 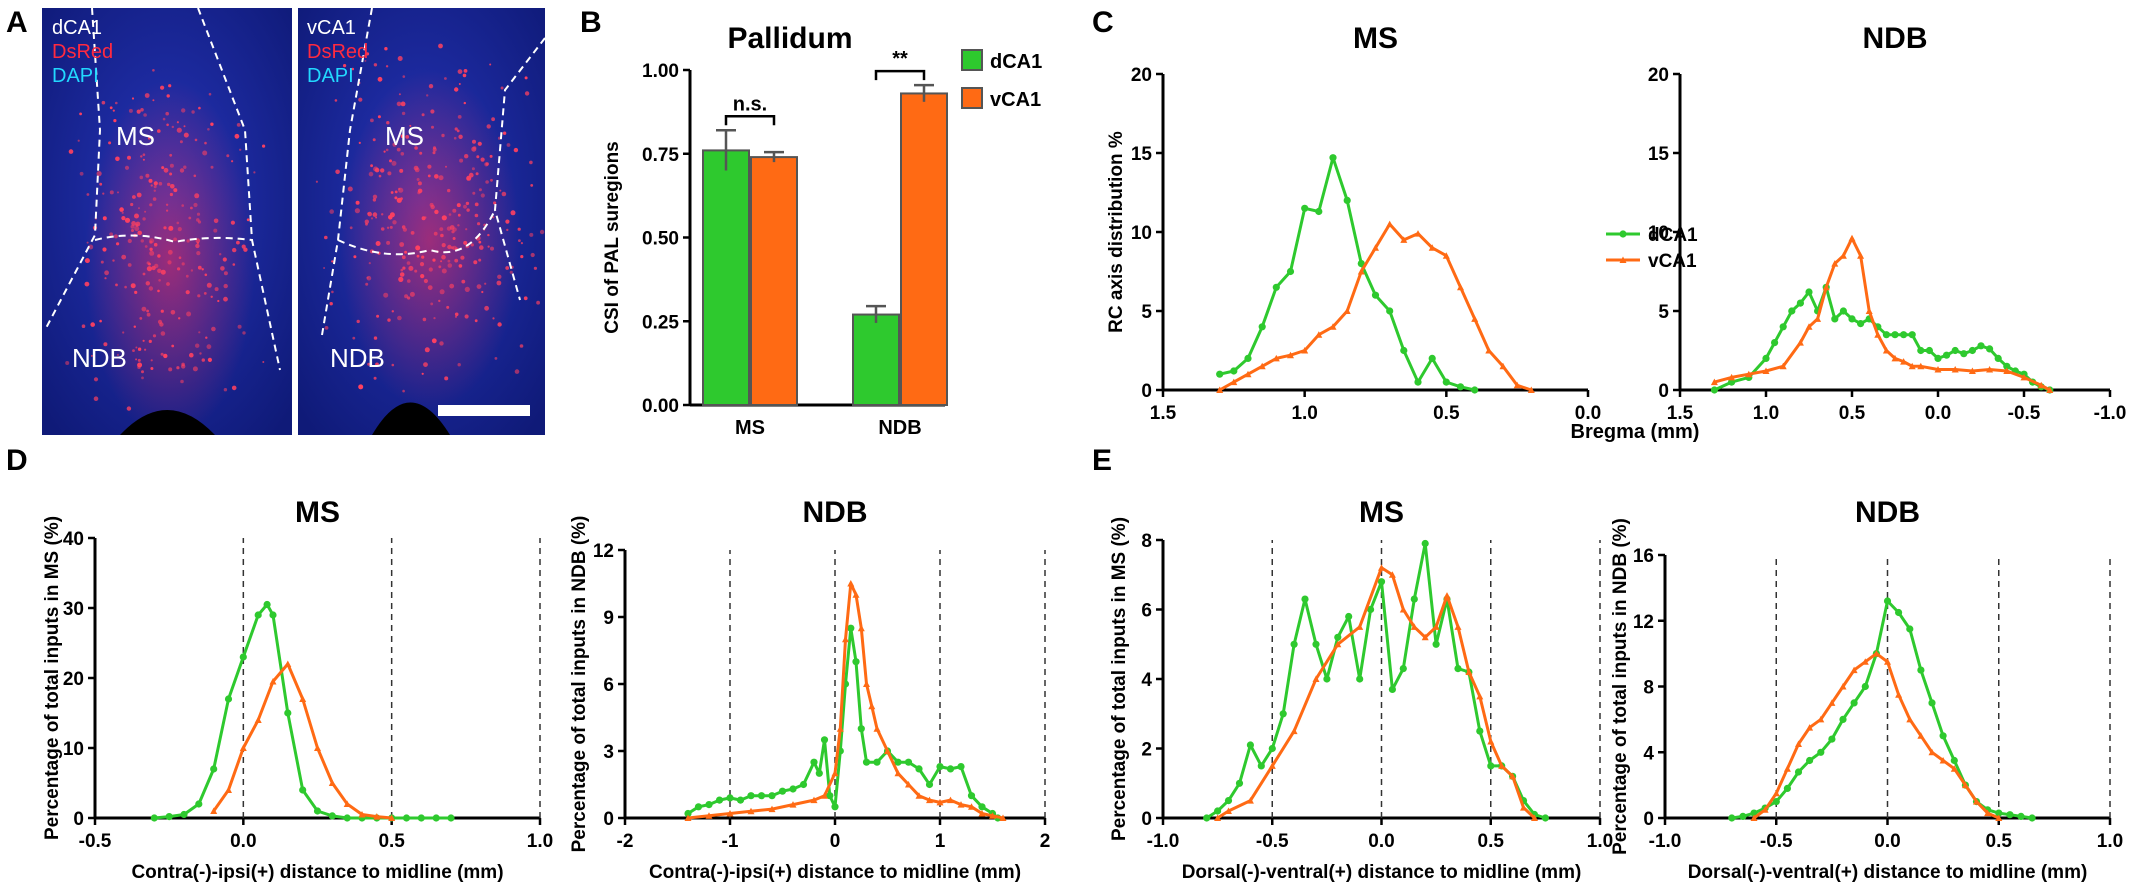 What do you see at coordinates (726, 277) in the screenshot?
I see `bar-dca1-ms` at bounding box center [726, 277].